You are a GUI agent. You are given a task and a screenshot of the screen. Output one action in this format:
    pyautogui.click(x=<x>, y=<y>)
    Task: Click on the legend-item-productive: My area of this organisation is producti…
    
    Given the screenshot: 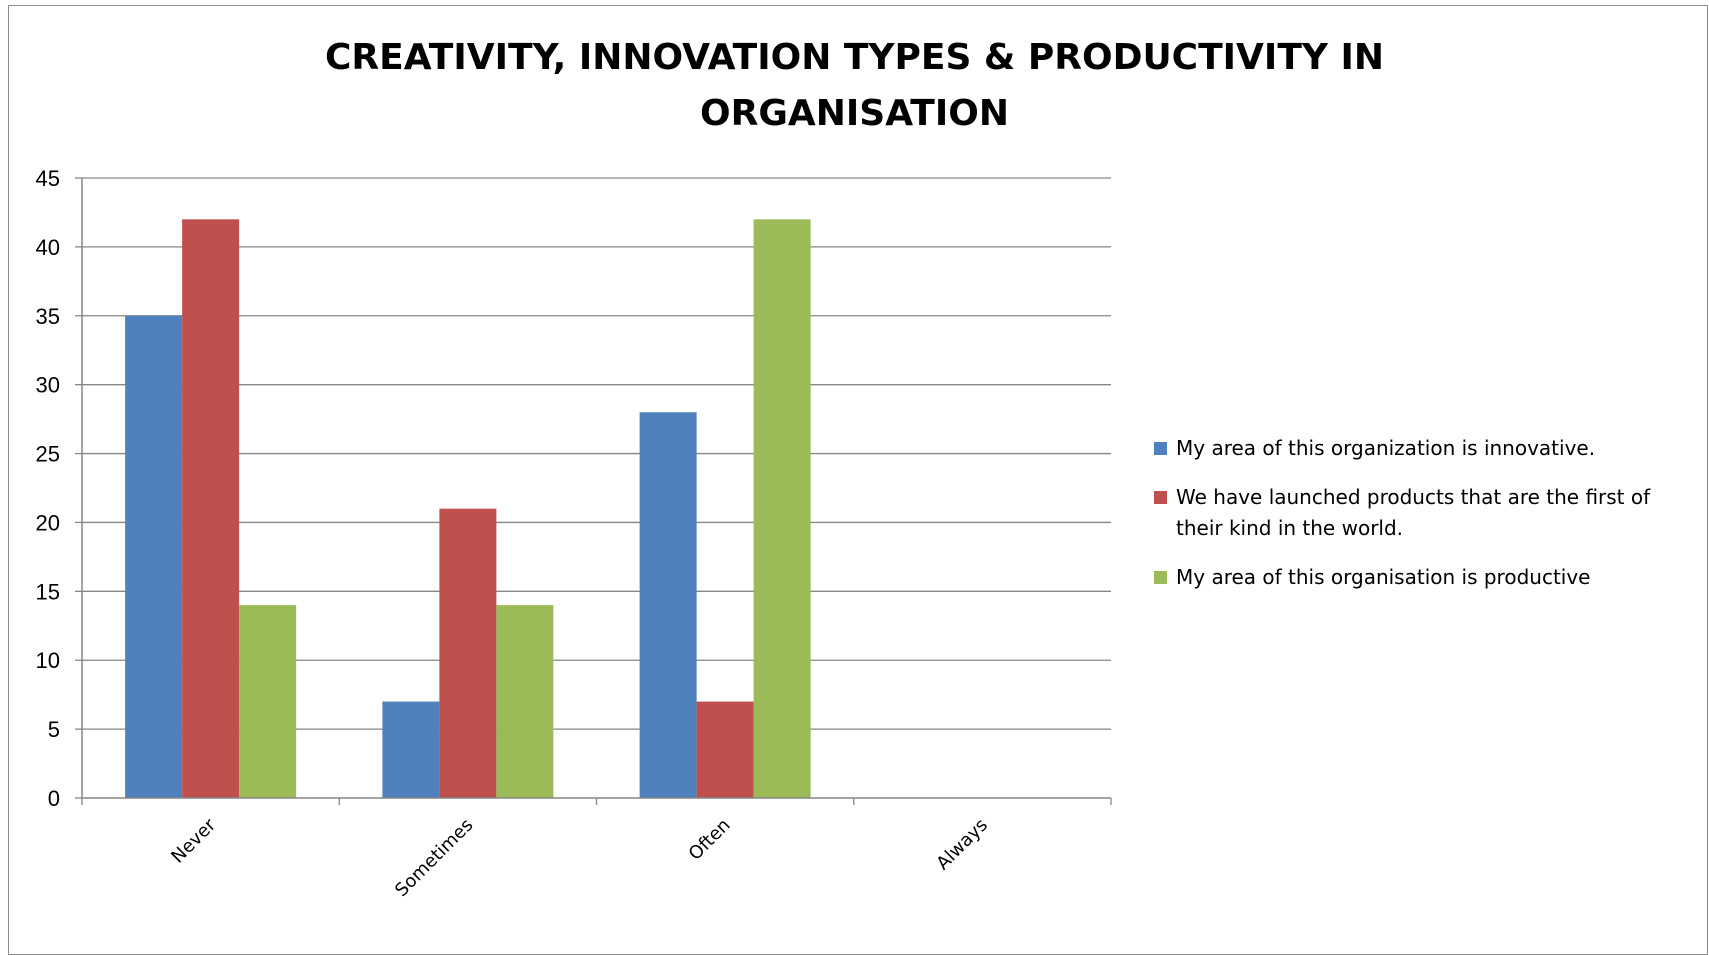 What is the action you would take?
    pyautogui.click(x=1424, y=577)
    